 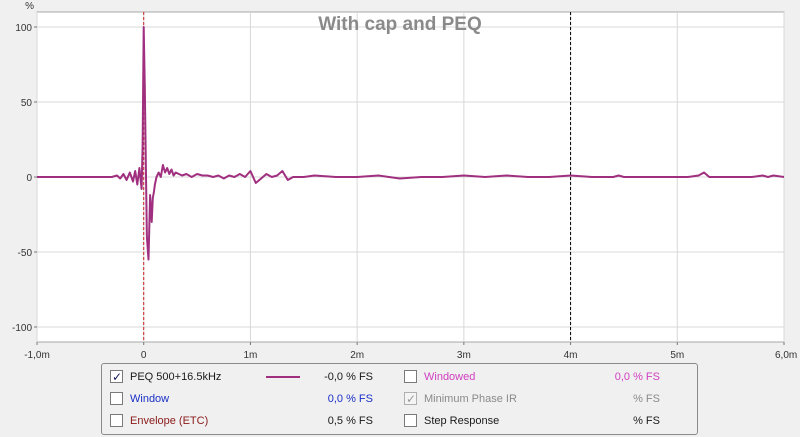 I want to click on legend-row: Envelope (ETC) 0,5 % FS, so click(x=252, y=421).